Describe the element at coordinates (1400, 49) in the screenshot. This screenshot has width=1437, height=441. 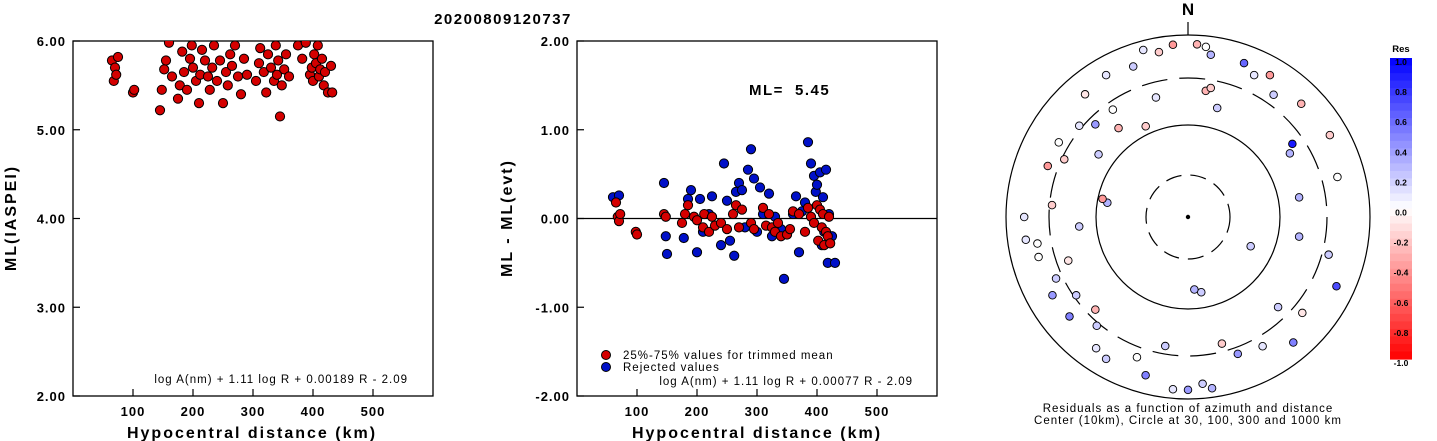
I see `colorbar-title: Res` at that location.